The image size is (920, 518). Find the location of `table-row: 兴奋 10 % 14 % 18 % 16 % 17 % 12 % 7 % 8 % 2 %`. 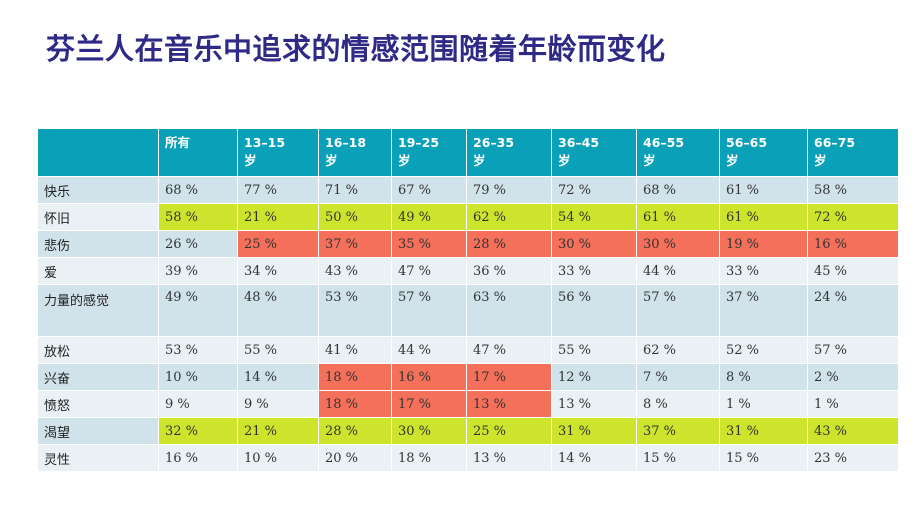

table-row: 兴奋 10 % 14 % 18 % 16 % 17 % 12 % 7 % 8 % 2 % is located at coordinates (468, 377).